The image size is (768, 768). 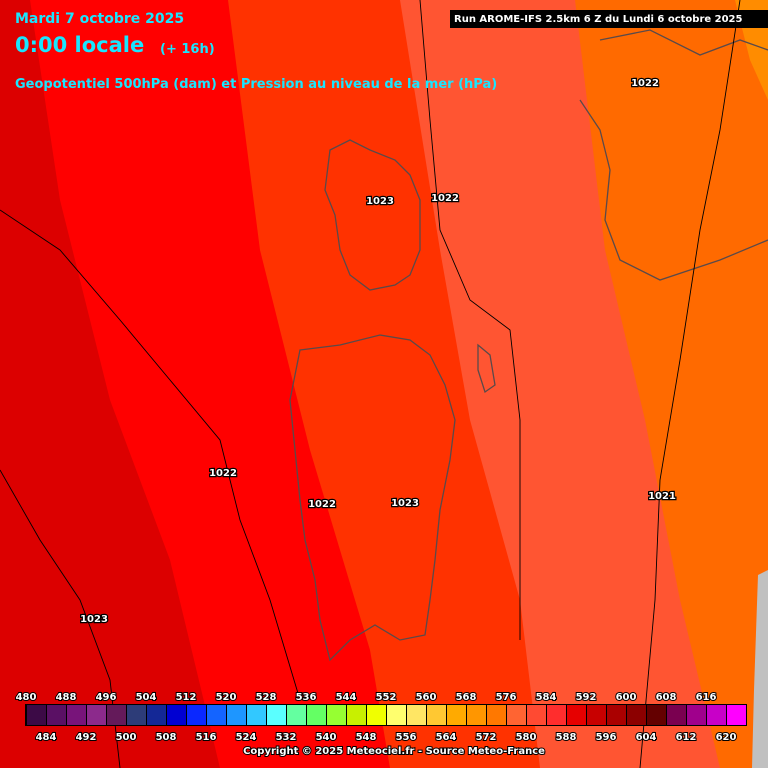 I want to click on colorbar-label: 568, so click(x=466, y=697).